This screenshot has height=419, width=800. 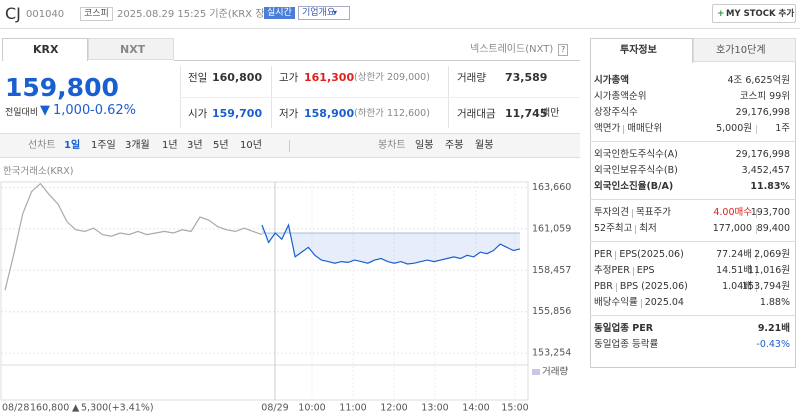 I want to click on info-value: 153,794원, so click(x=765, y=286).